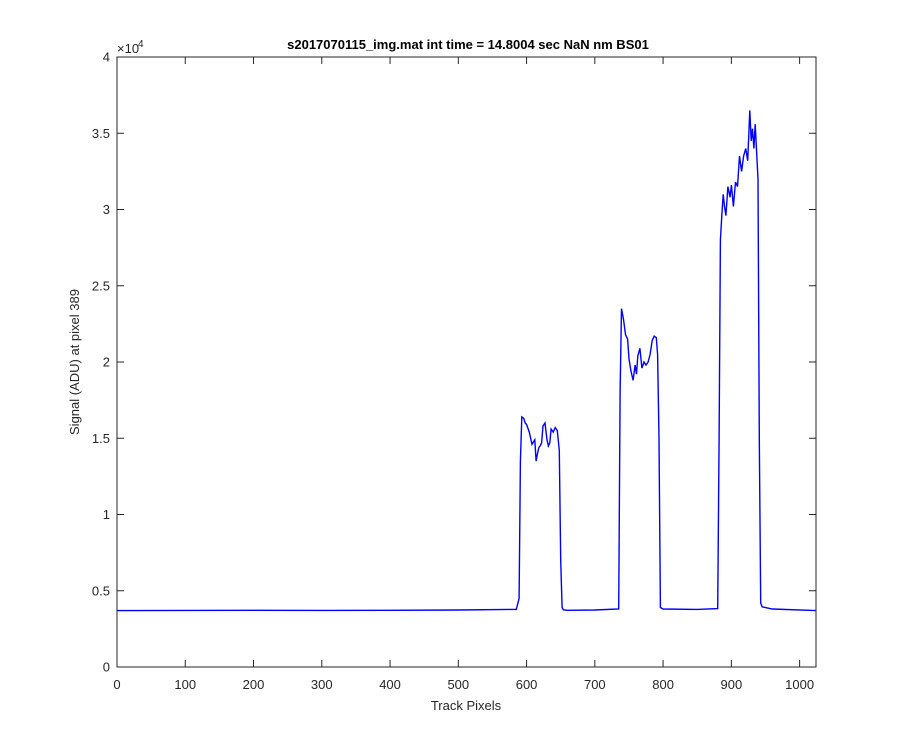  I want to click on y-tick-label: 3, so click(106, 209).